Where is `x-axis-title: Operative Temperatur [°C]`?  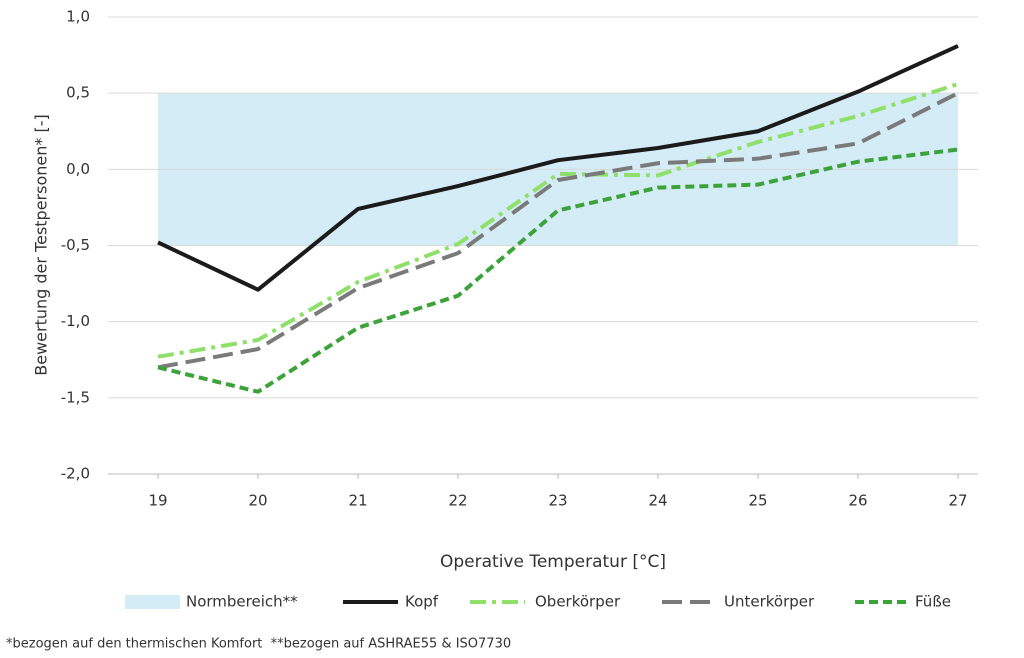 x-axis-title: Operative Temperatur [°C] is located at coordinates (553, 562).